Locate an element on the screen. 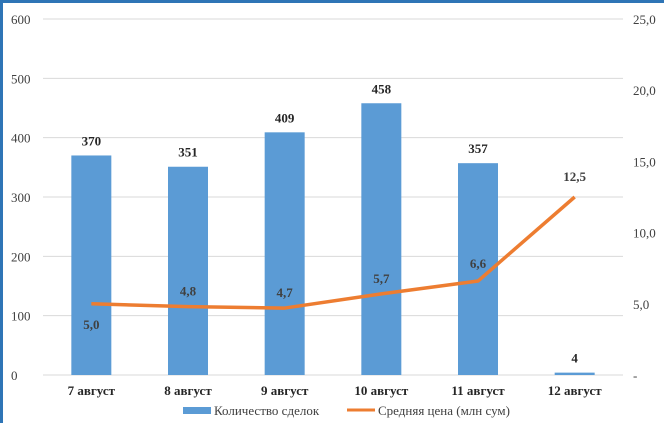 This screenshot has height=423, width=664. line-value-label: 4,7 is located at coordinates (285, 292).